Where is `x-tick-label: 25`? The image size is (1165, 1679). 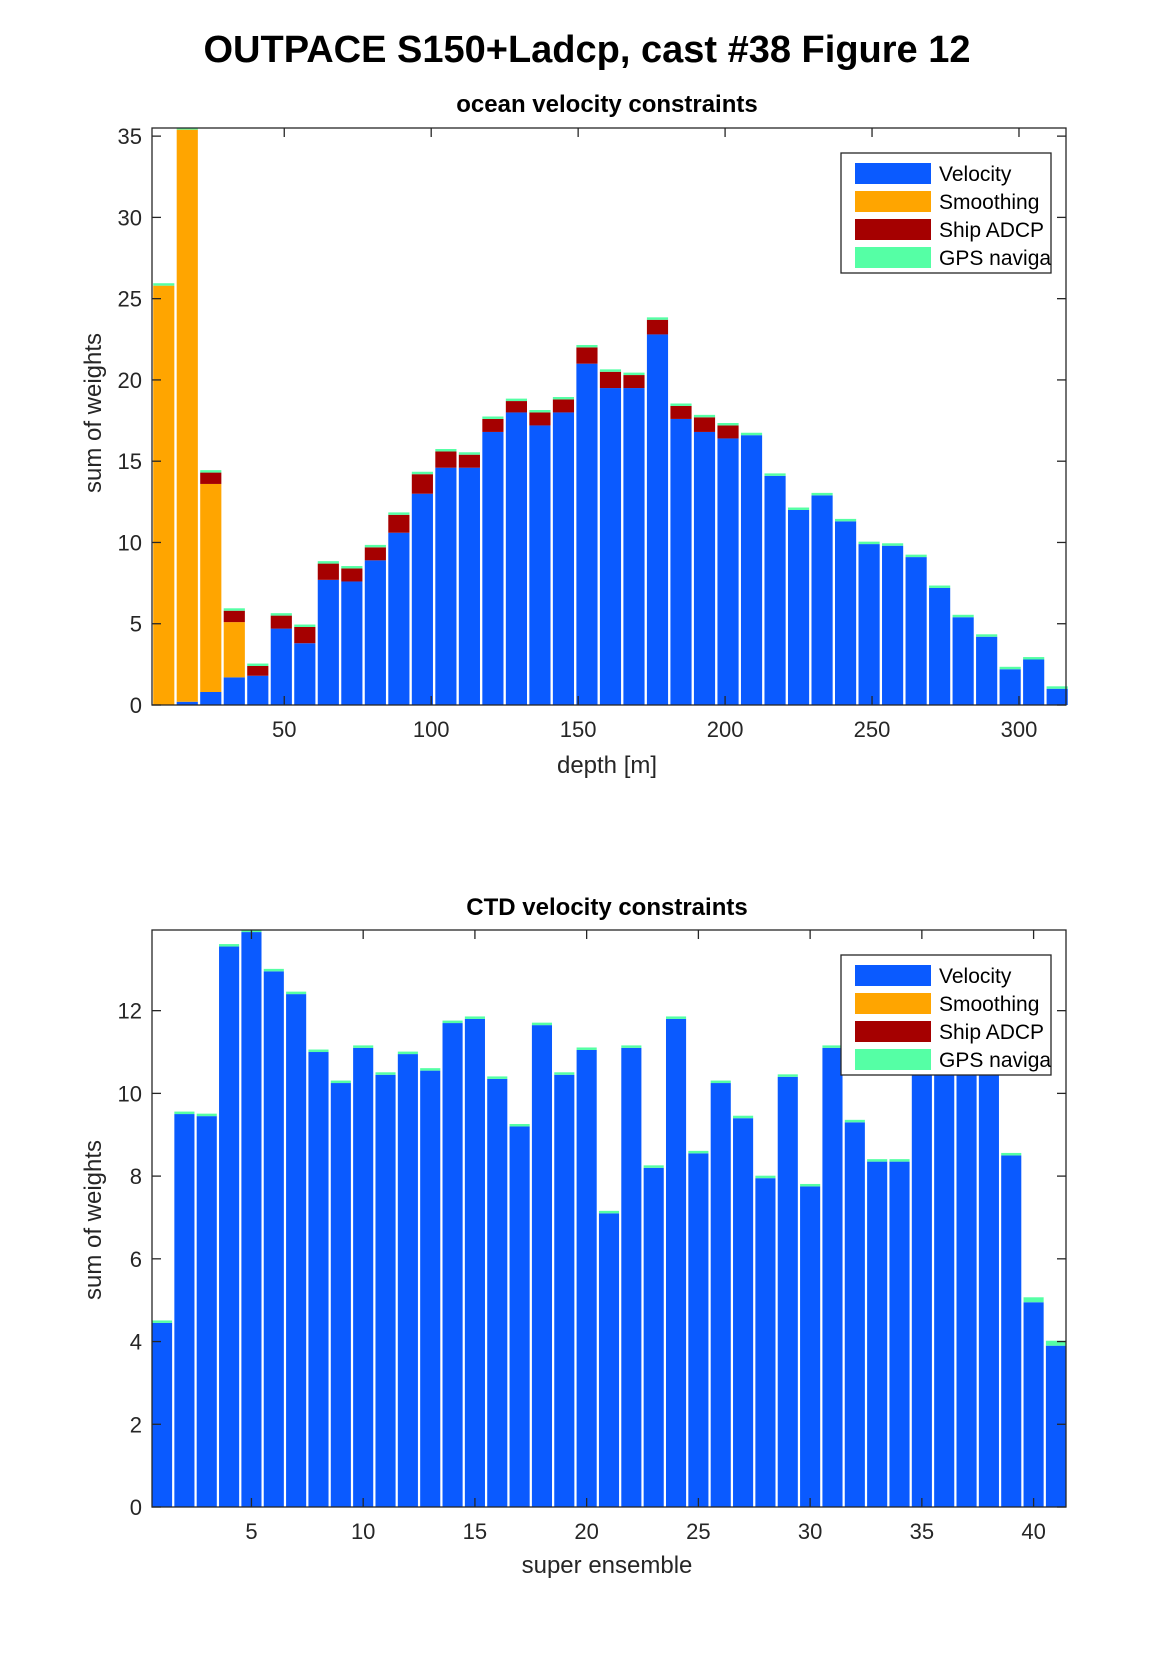
x-tick-label: 25 is located at coordinates (698, 1531).